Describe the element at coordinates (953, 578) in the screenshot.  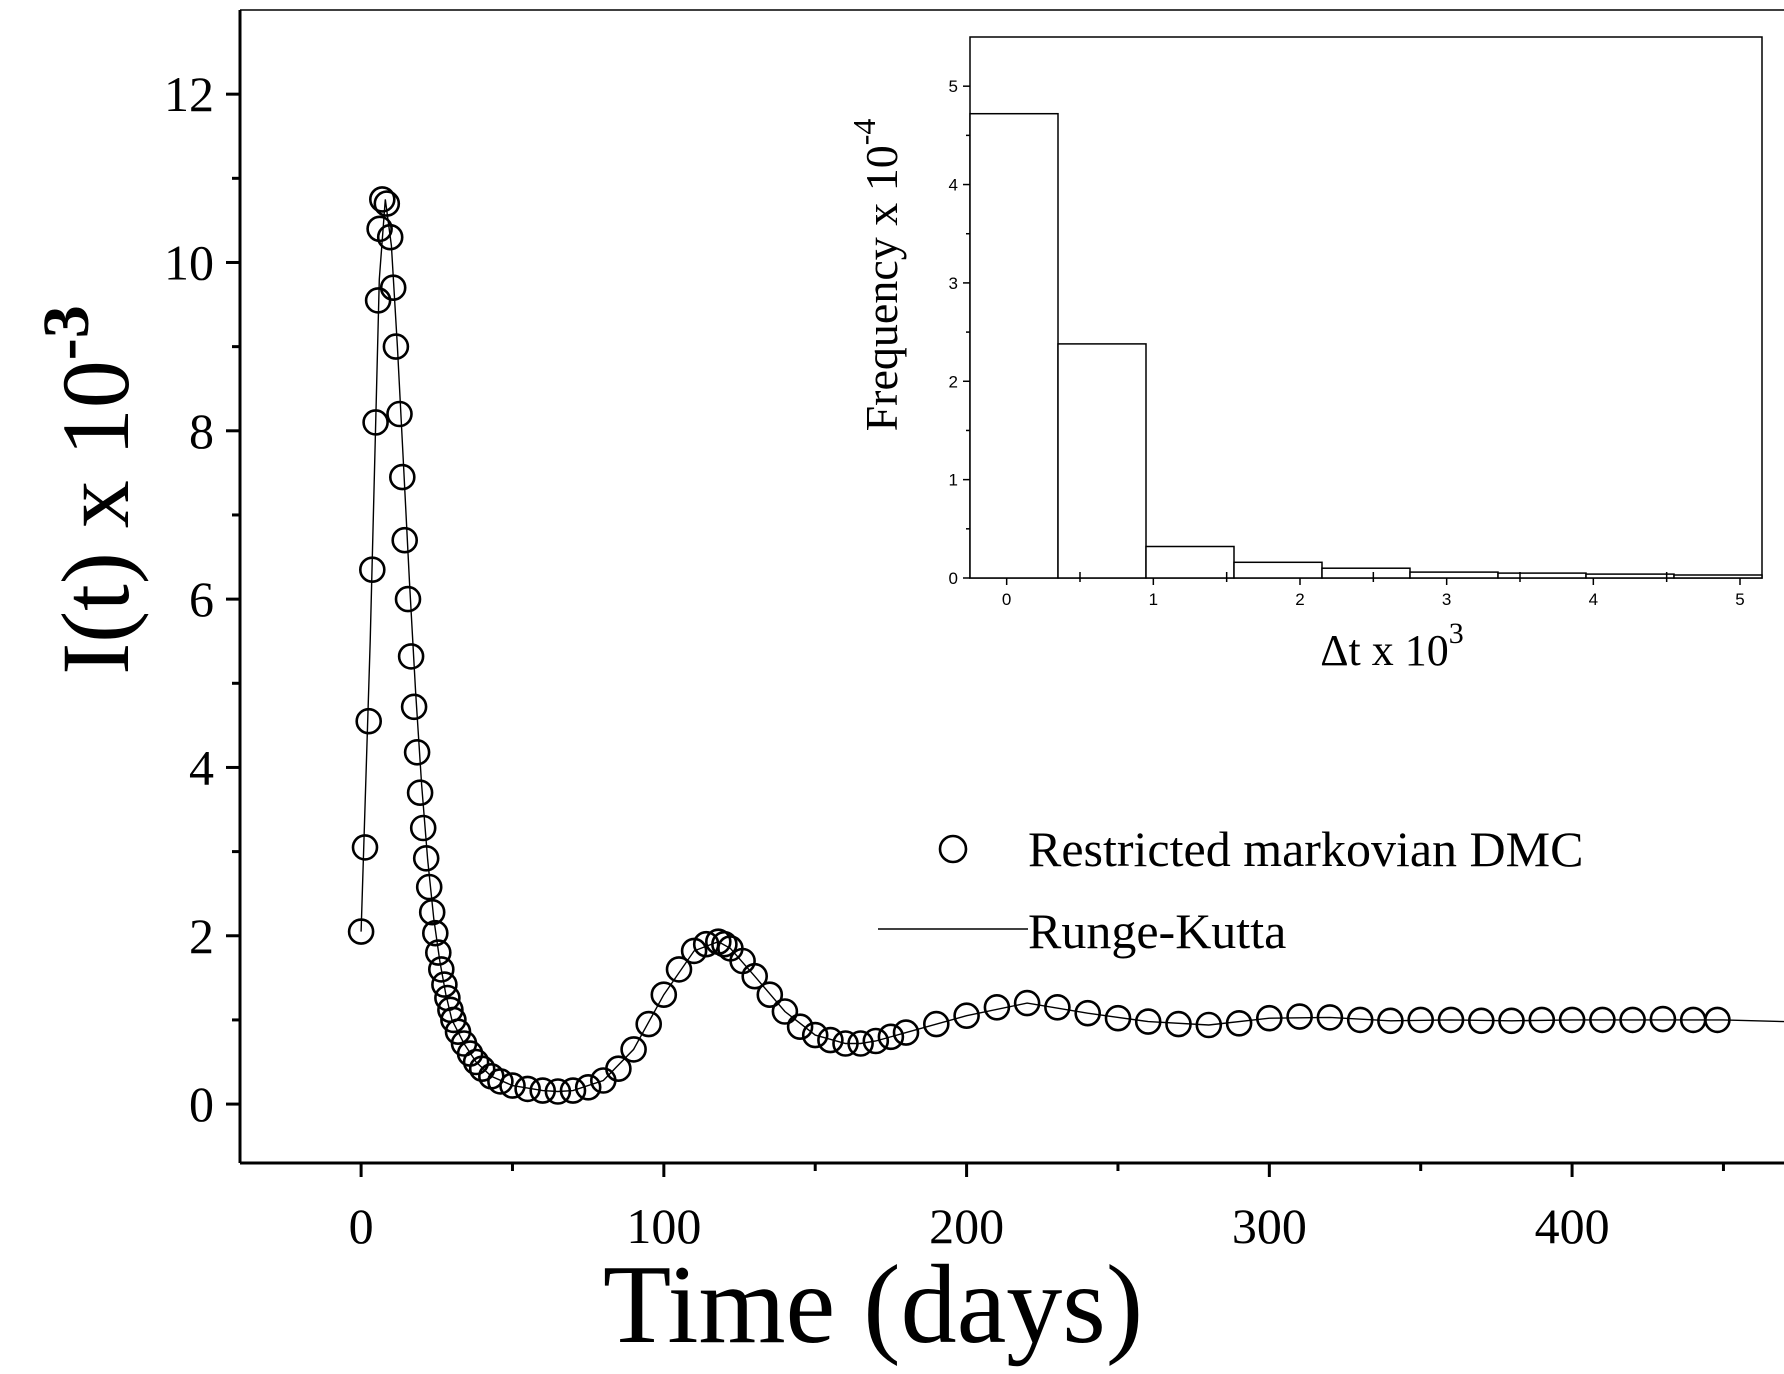
I see `inset-y-tick-label: 0` at that location.